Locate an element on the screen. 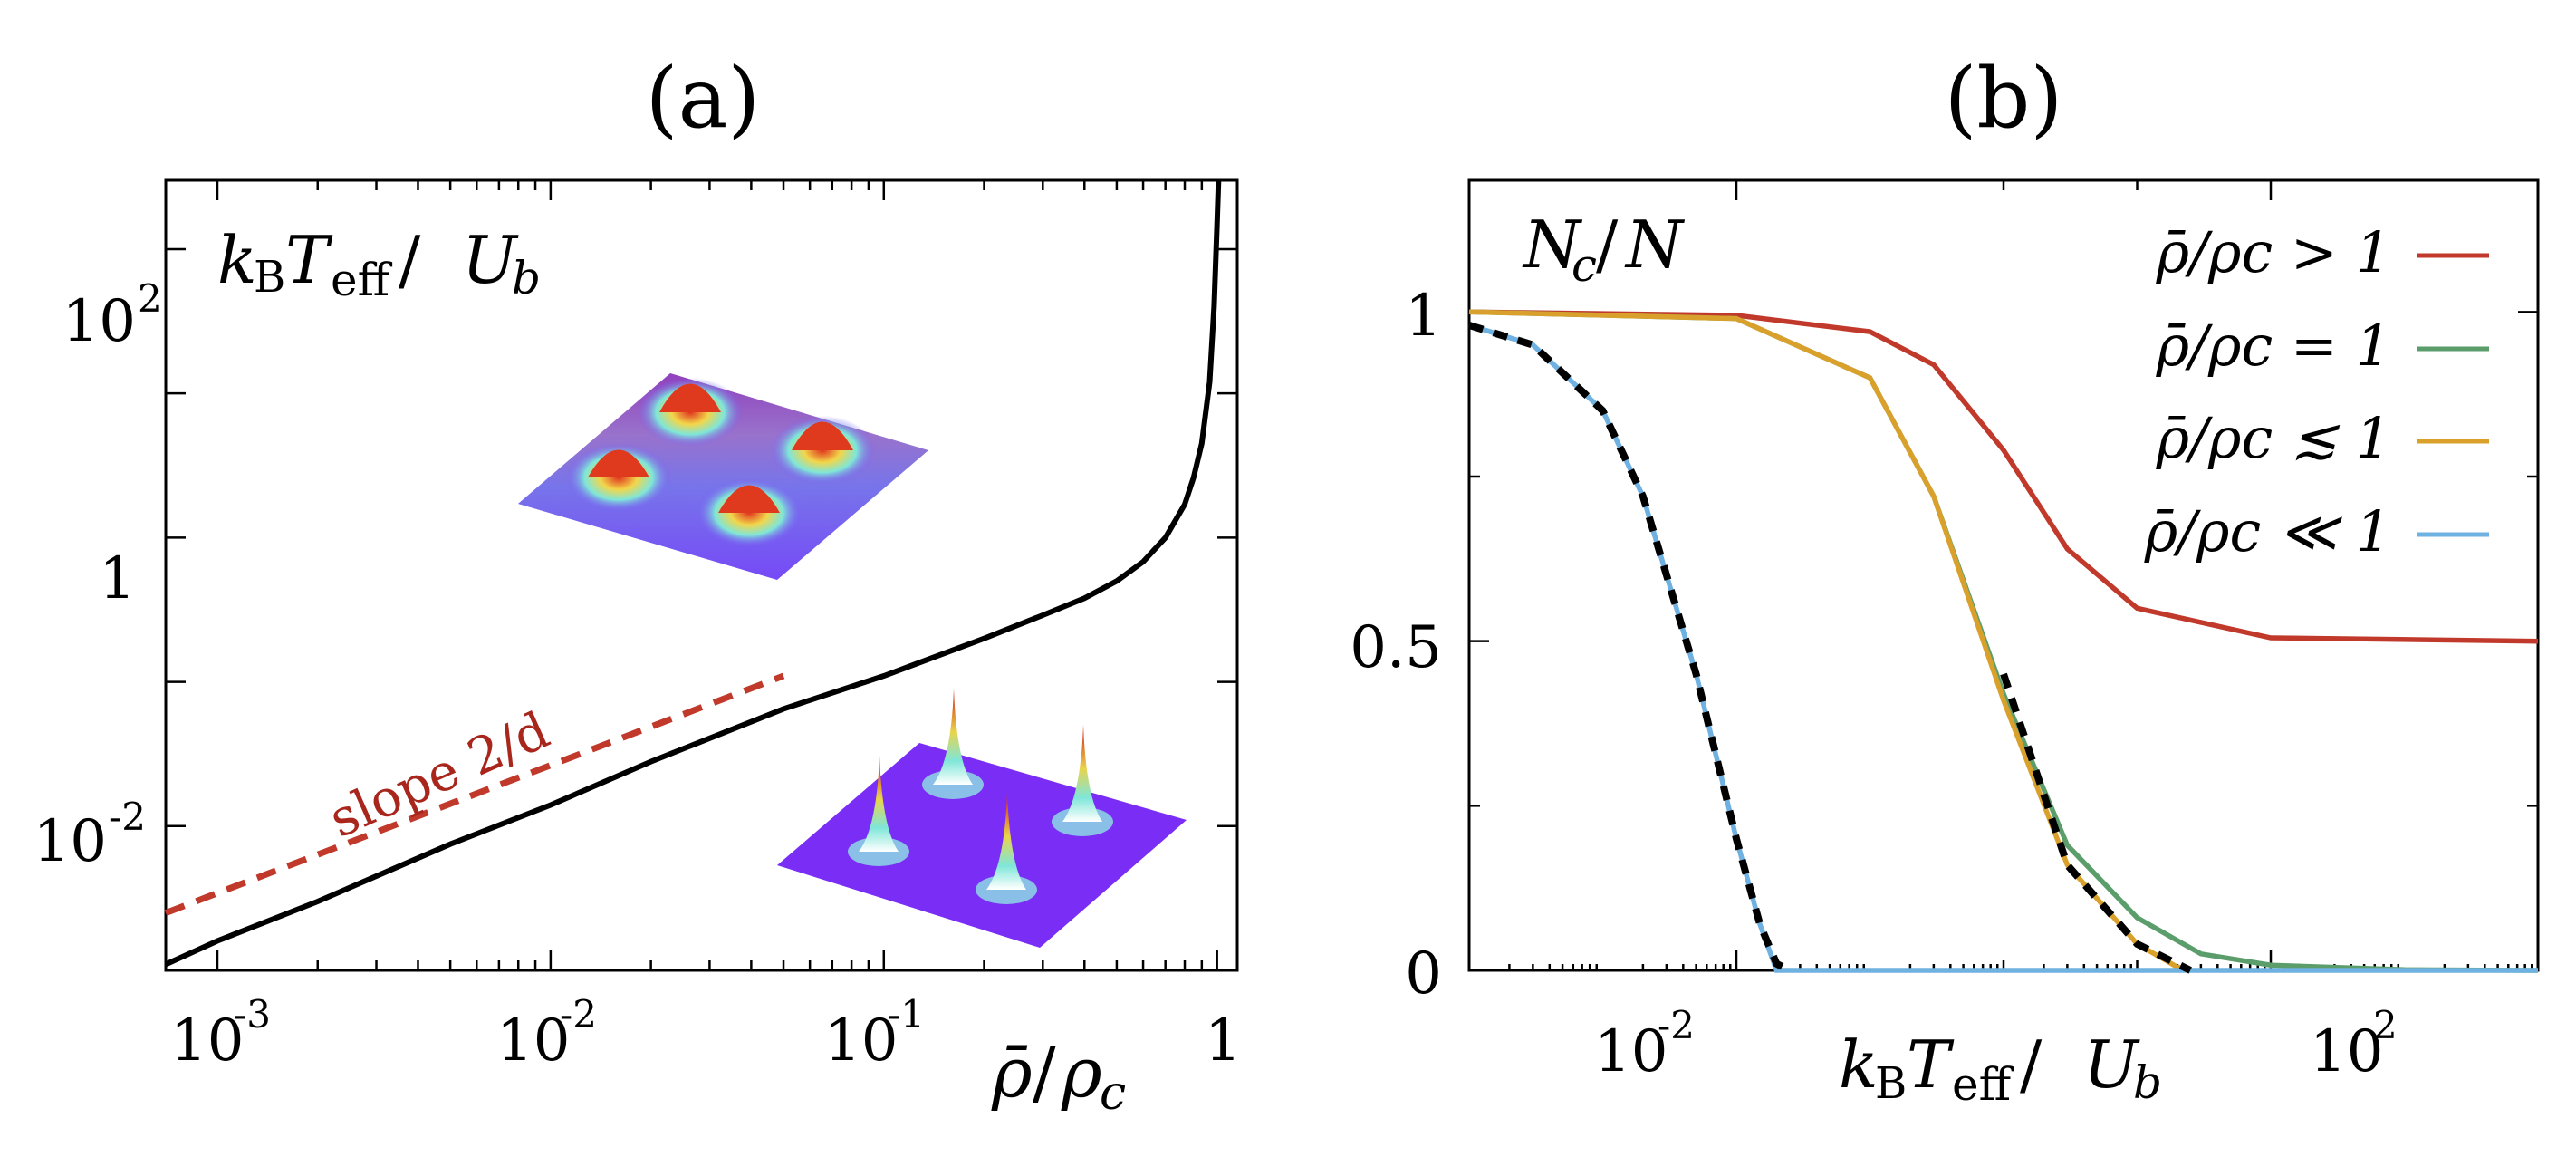 This screenshot has width=2576, height=1157. panel-b-title: (b) is located at coordinates (2004, 98).